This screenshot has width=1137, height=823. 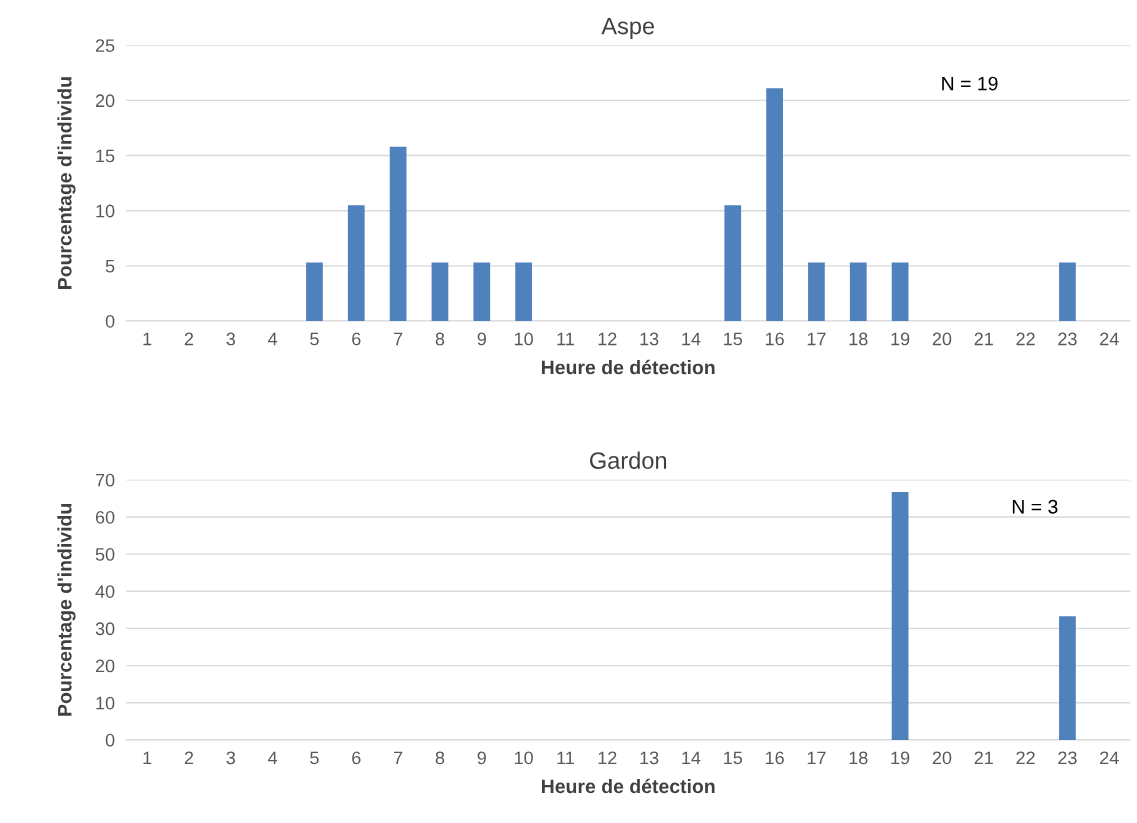 I want to click on y-tick-label: 25, so click(x=105, y=45).